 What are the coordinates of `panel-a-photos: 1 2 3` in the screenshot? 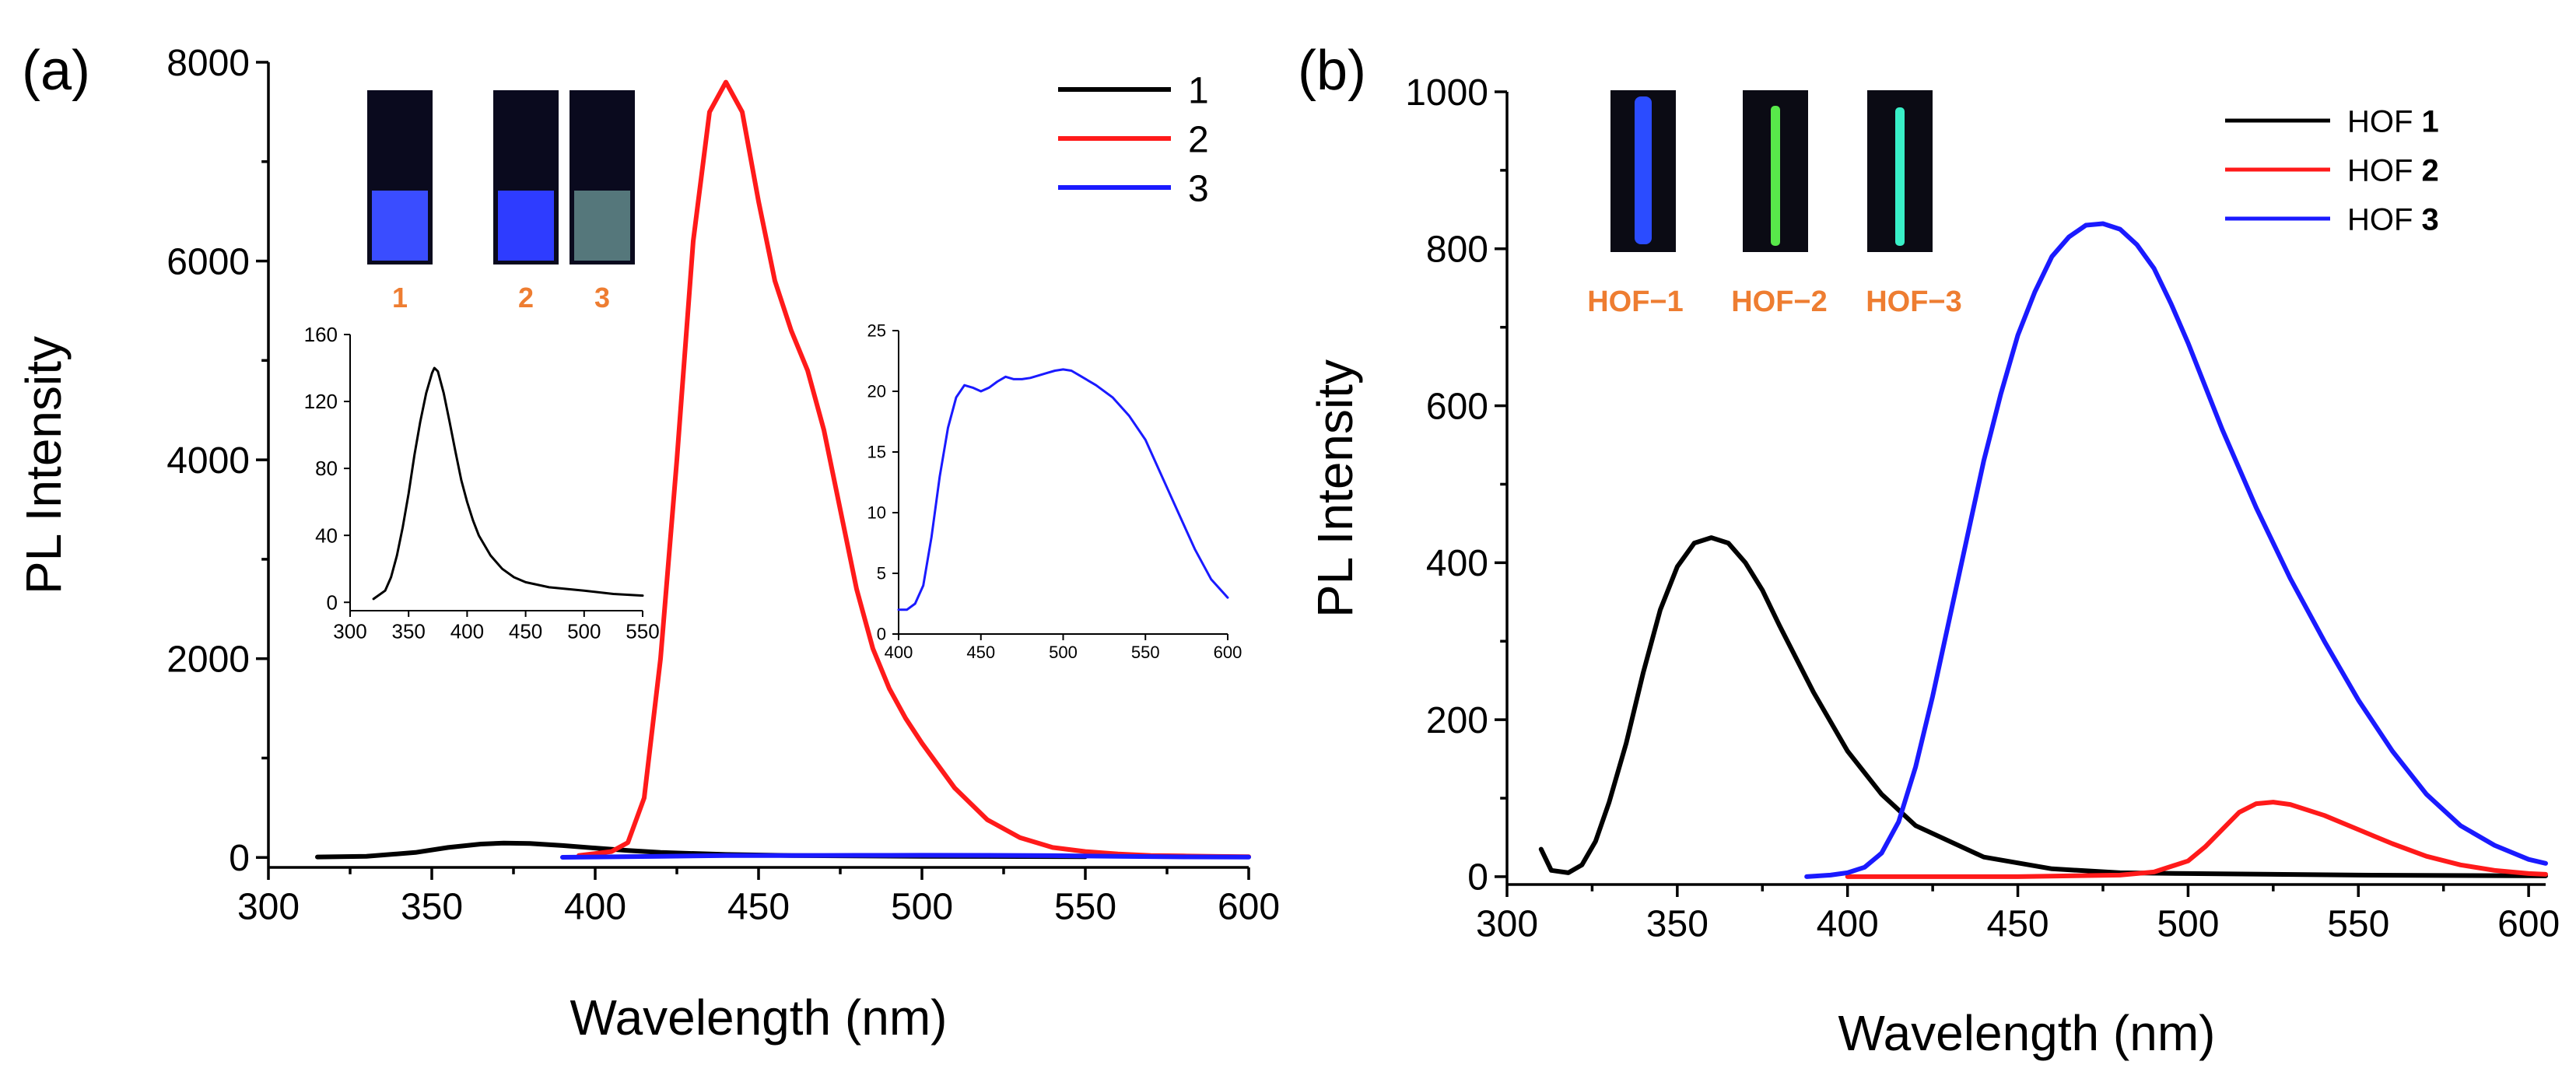 It's located at (501, 202).